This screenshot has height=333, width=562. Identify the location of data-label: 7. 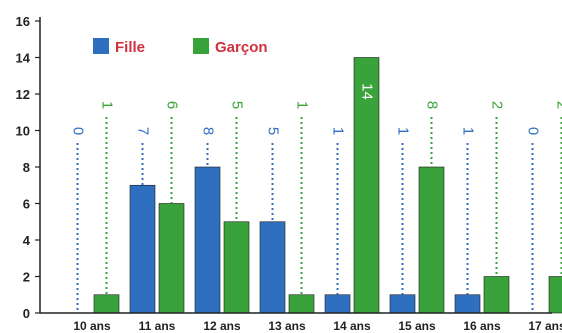
(143, 131).